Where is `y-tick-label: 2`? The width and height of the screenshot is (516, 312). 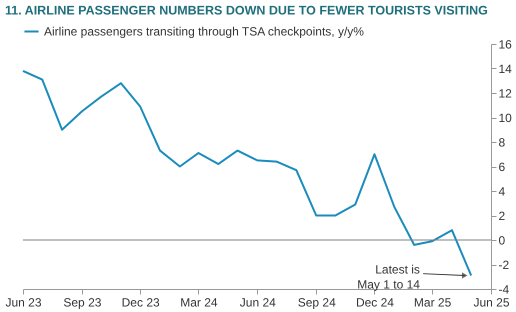
y-tick-label: 2 is located at coordinates (502, 216).